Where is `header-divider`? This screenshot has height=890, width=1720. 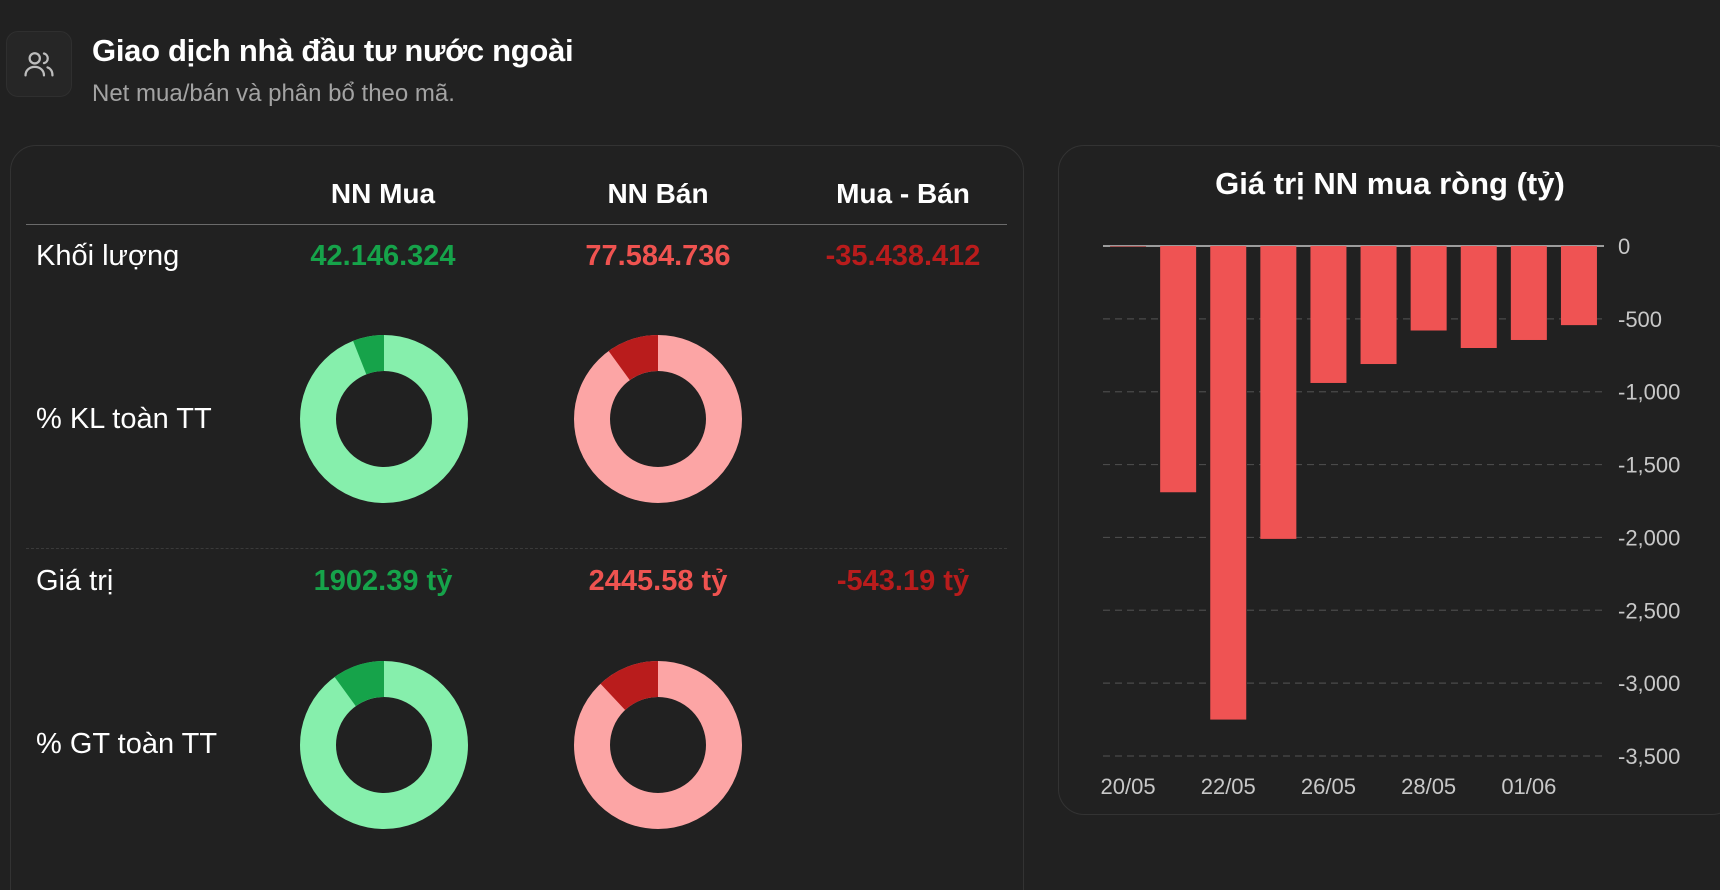 header-divider is located at coordinates (516, 224).